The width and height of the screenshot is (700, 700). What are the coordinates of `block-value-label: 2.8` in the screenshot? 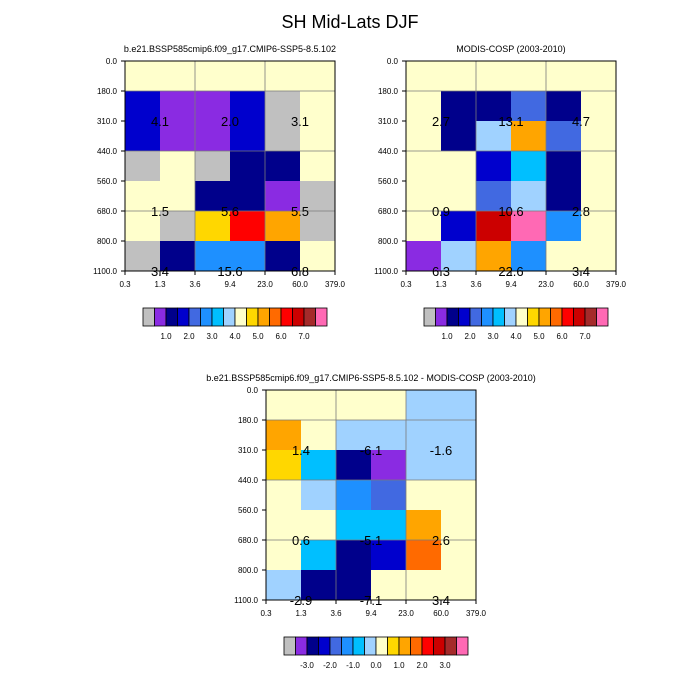 It's located at (581, 211).